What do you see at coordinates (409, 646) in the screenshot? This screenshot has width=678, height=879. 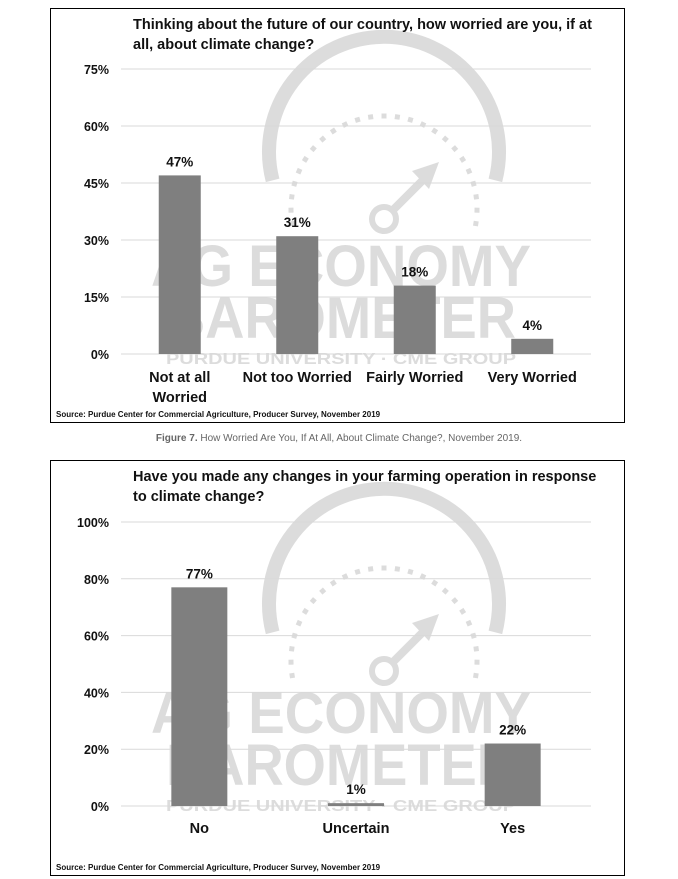 I see `watermark-needle` at bounding box center [409, 646].